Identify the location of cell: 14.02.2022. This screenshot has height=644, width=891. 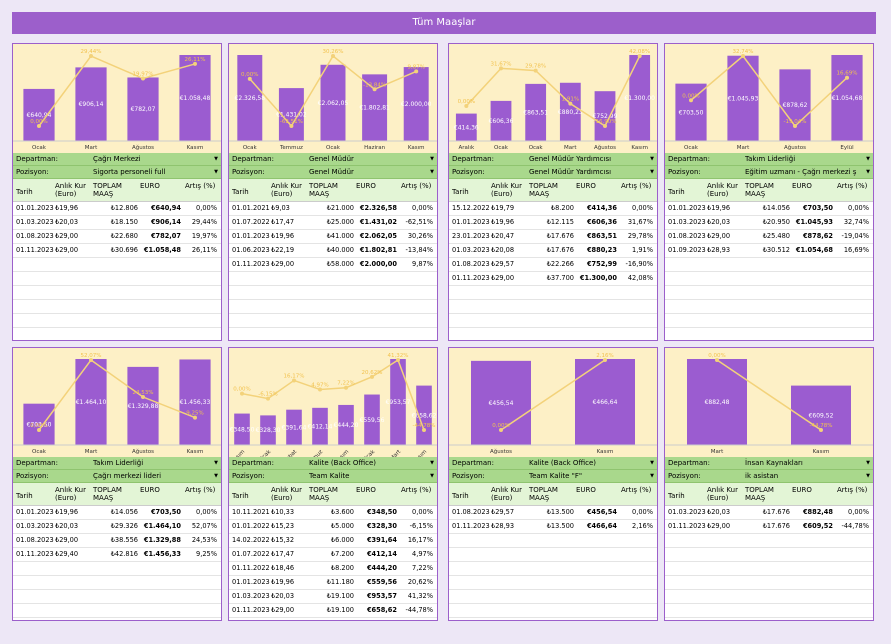
(251, 540).